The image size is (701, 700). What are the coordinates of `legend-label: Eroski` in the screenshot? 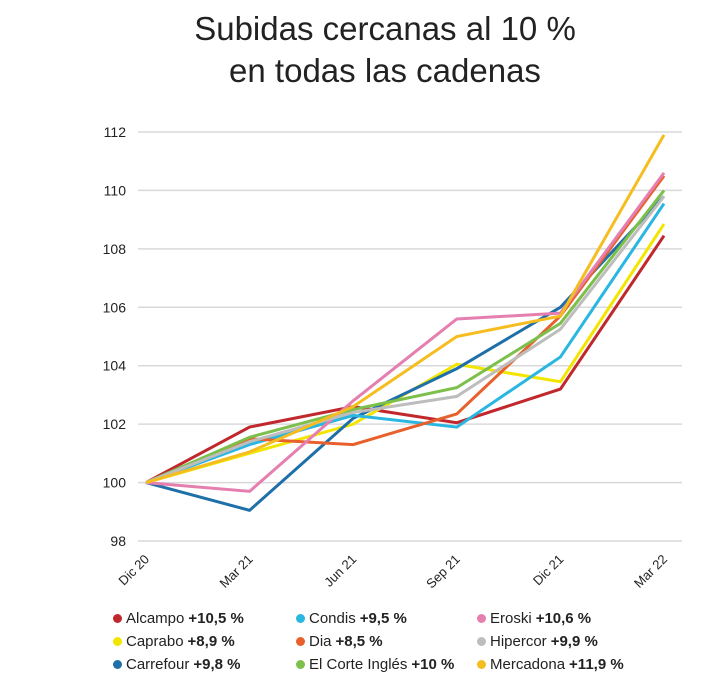 It's located at (511, 618).